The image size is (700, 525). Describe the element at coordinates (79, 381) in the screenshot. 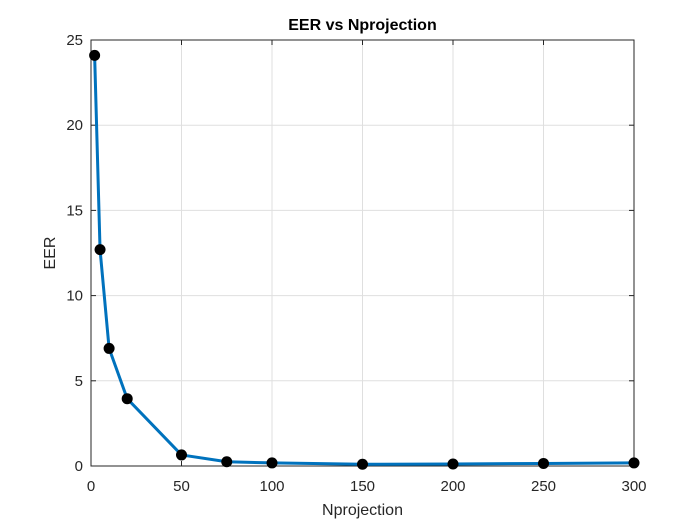

I see `y-tick-label: 5` at that location.